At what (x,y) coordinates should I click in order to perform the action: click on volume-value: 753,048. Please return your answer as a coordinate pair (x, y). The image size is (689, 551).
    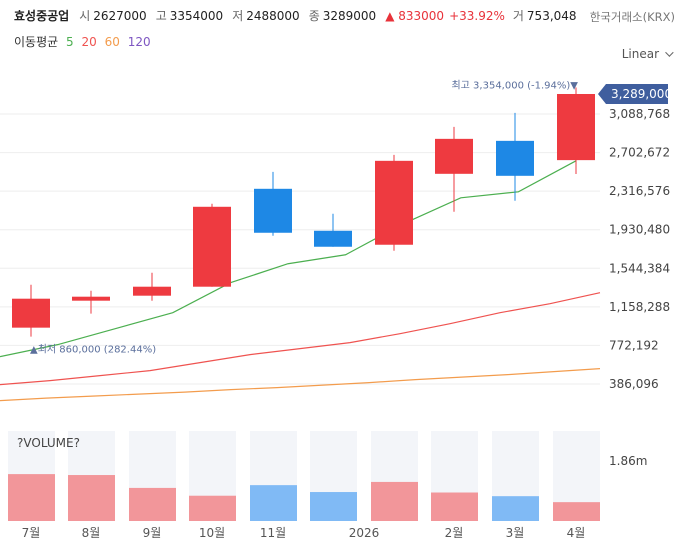
    Looking at the image, I should click on (551, 16).